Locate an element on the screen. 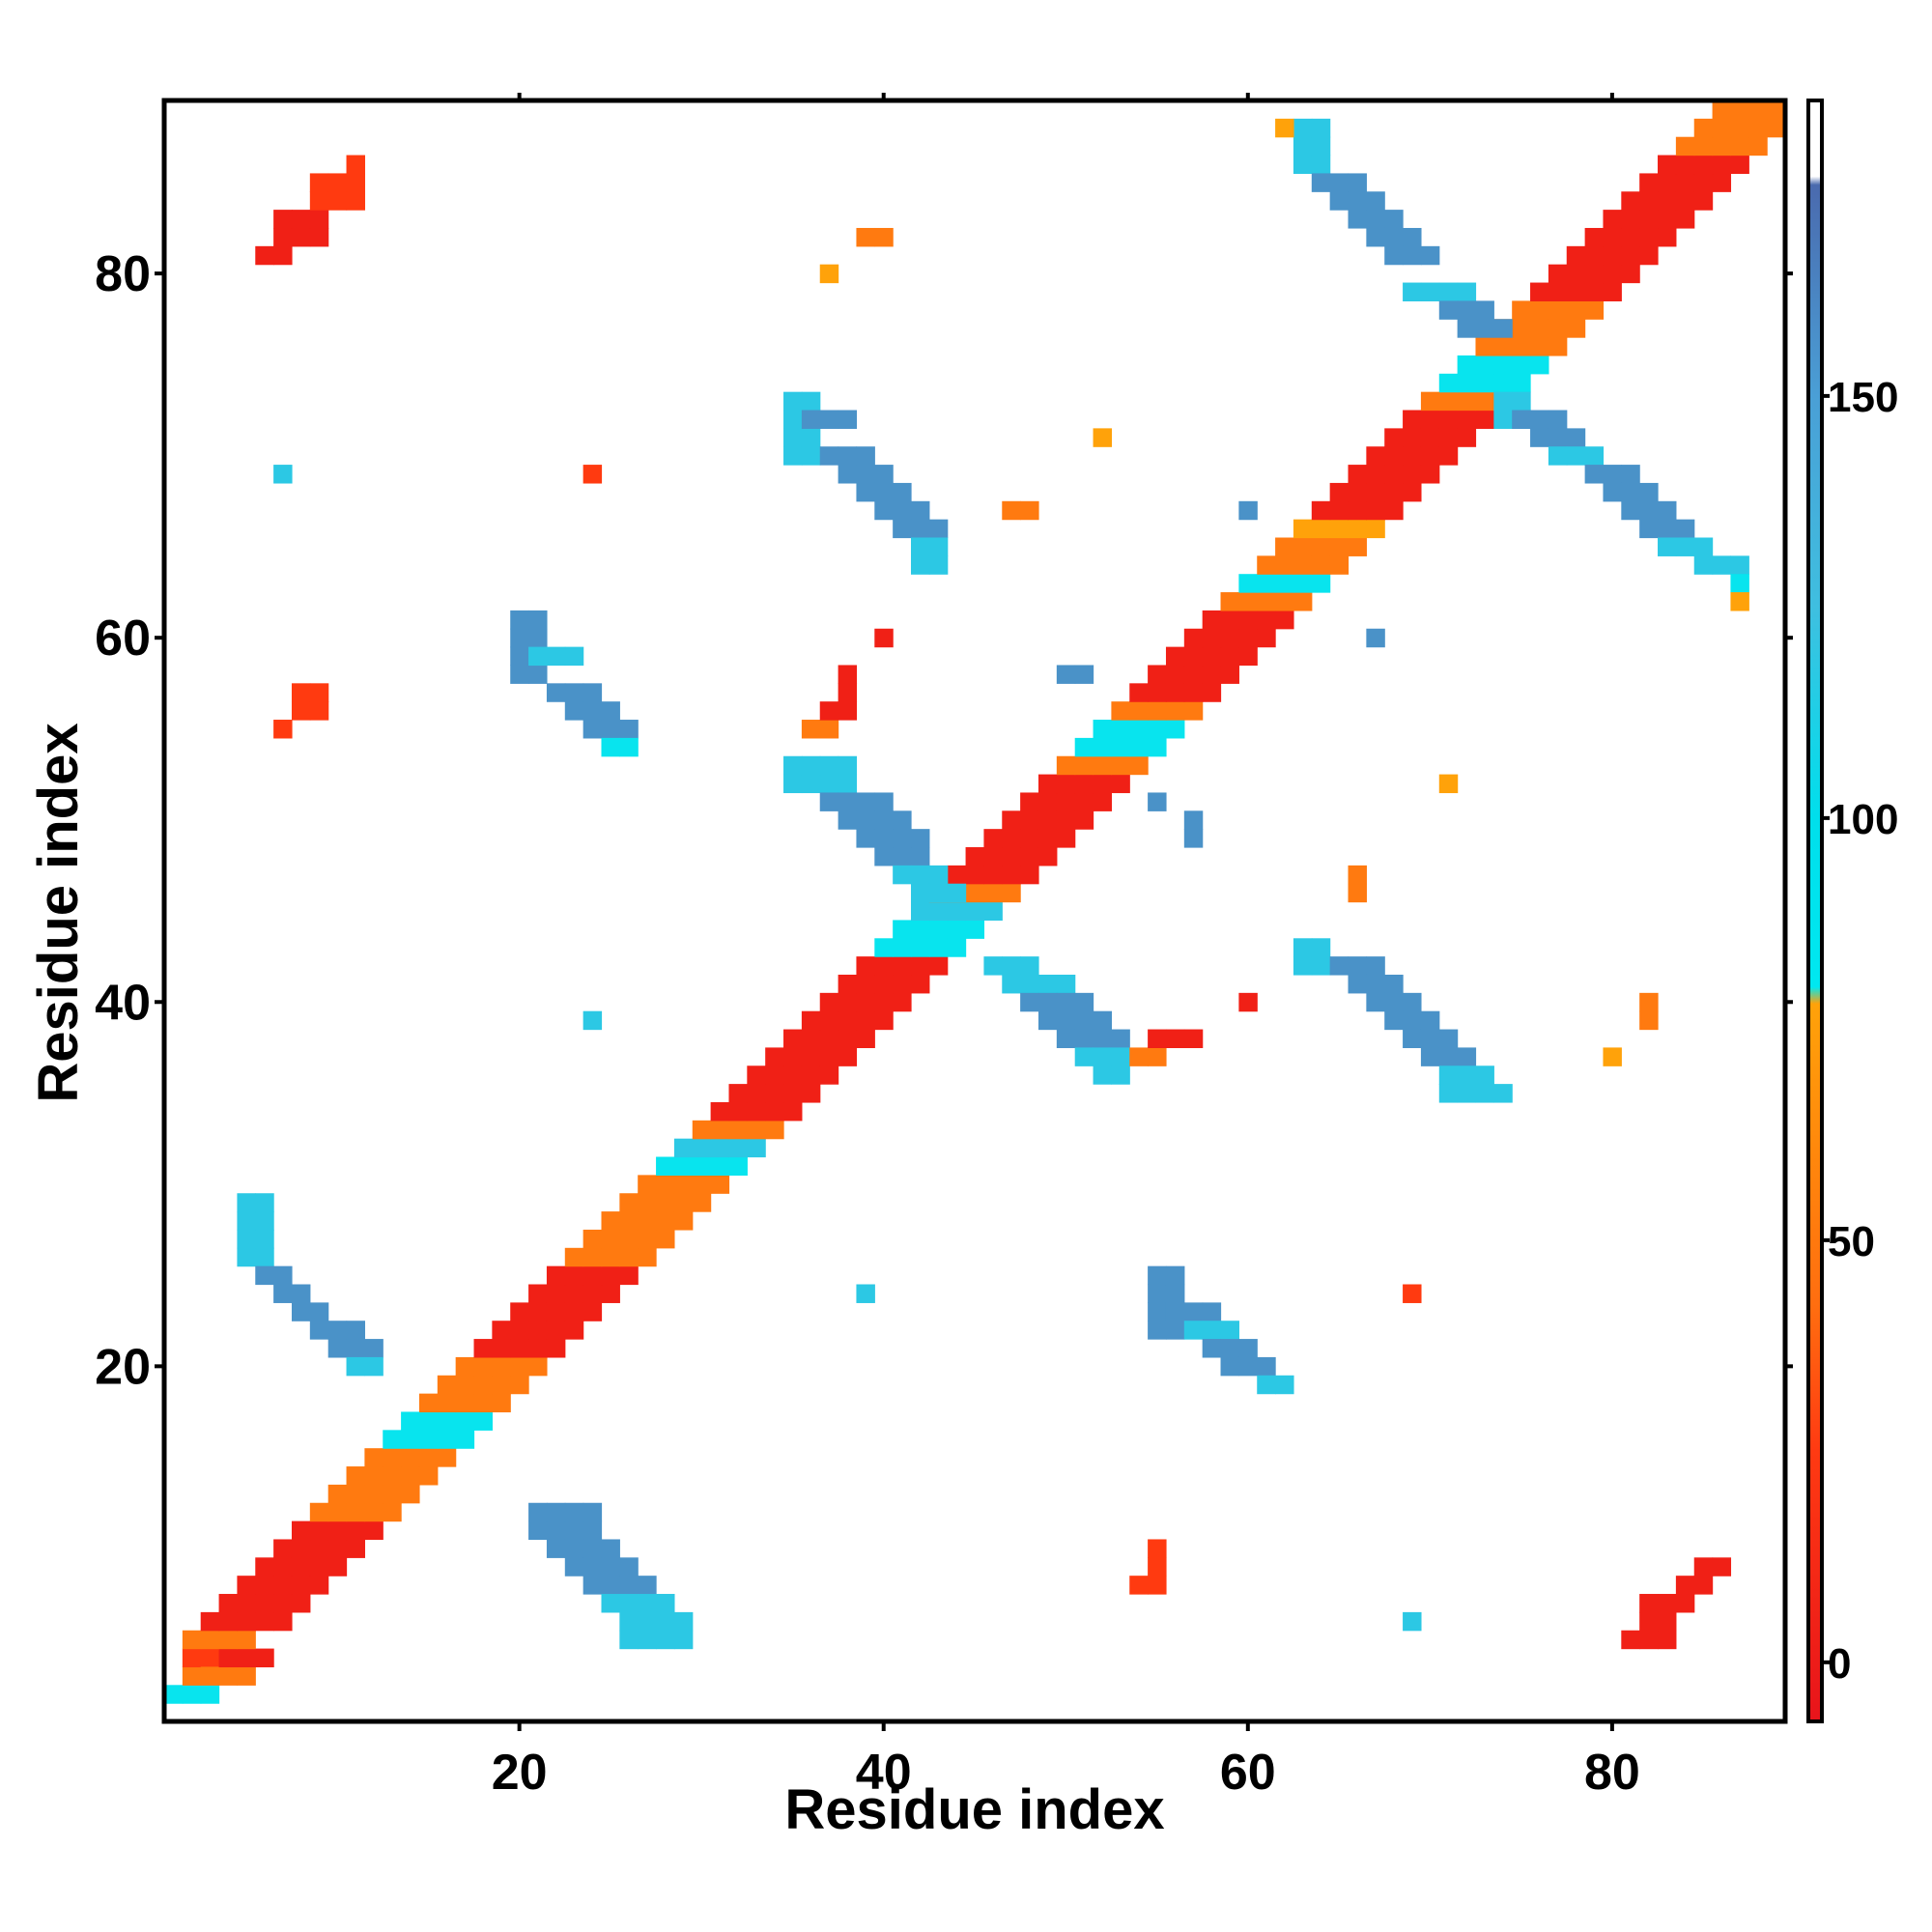 The image size is (1932, 1932). colorbar-tick-label: 150 is located at coordinates (1863, 397).